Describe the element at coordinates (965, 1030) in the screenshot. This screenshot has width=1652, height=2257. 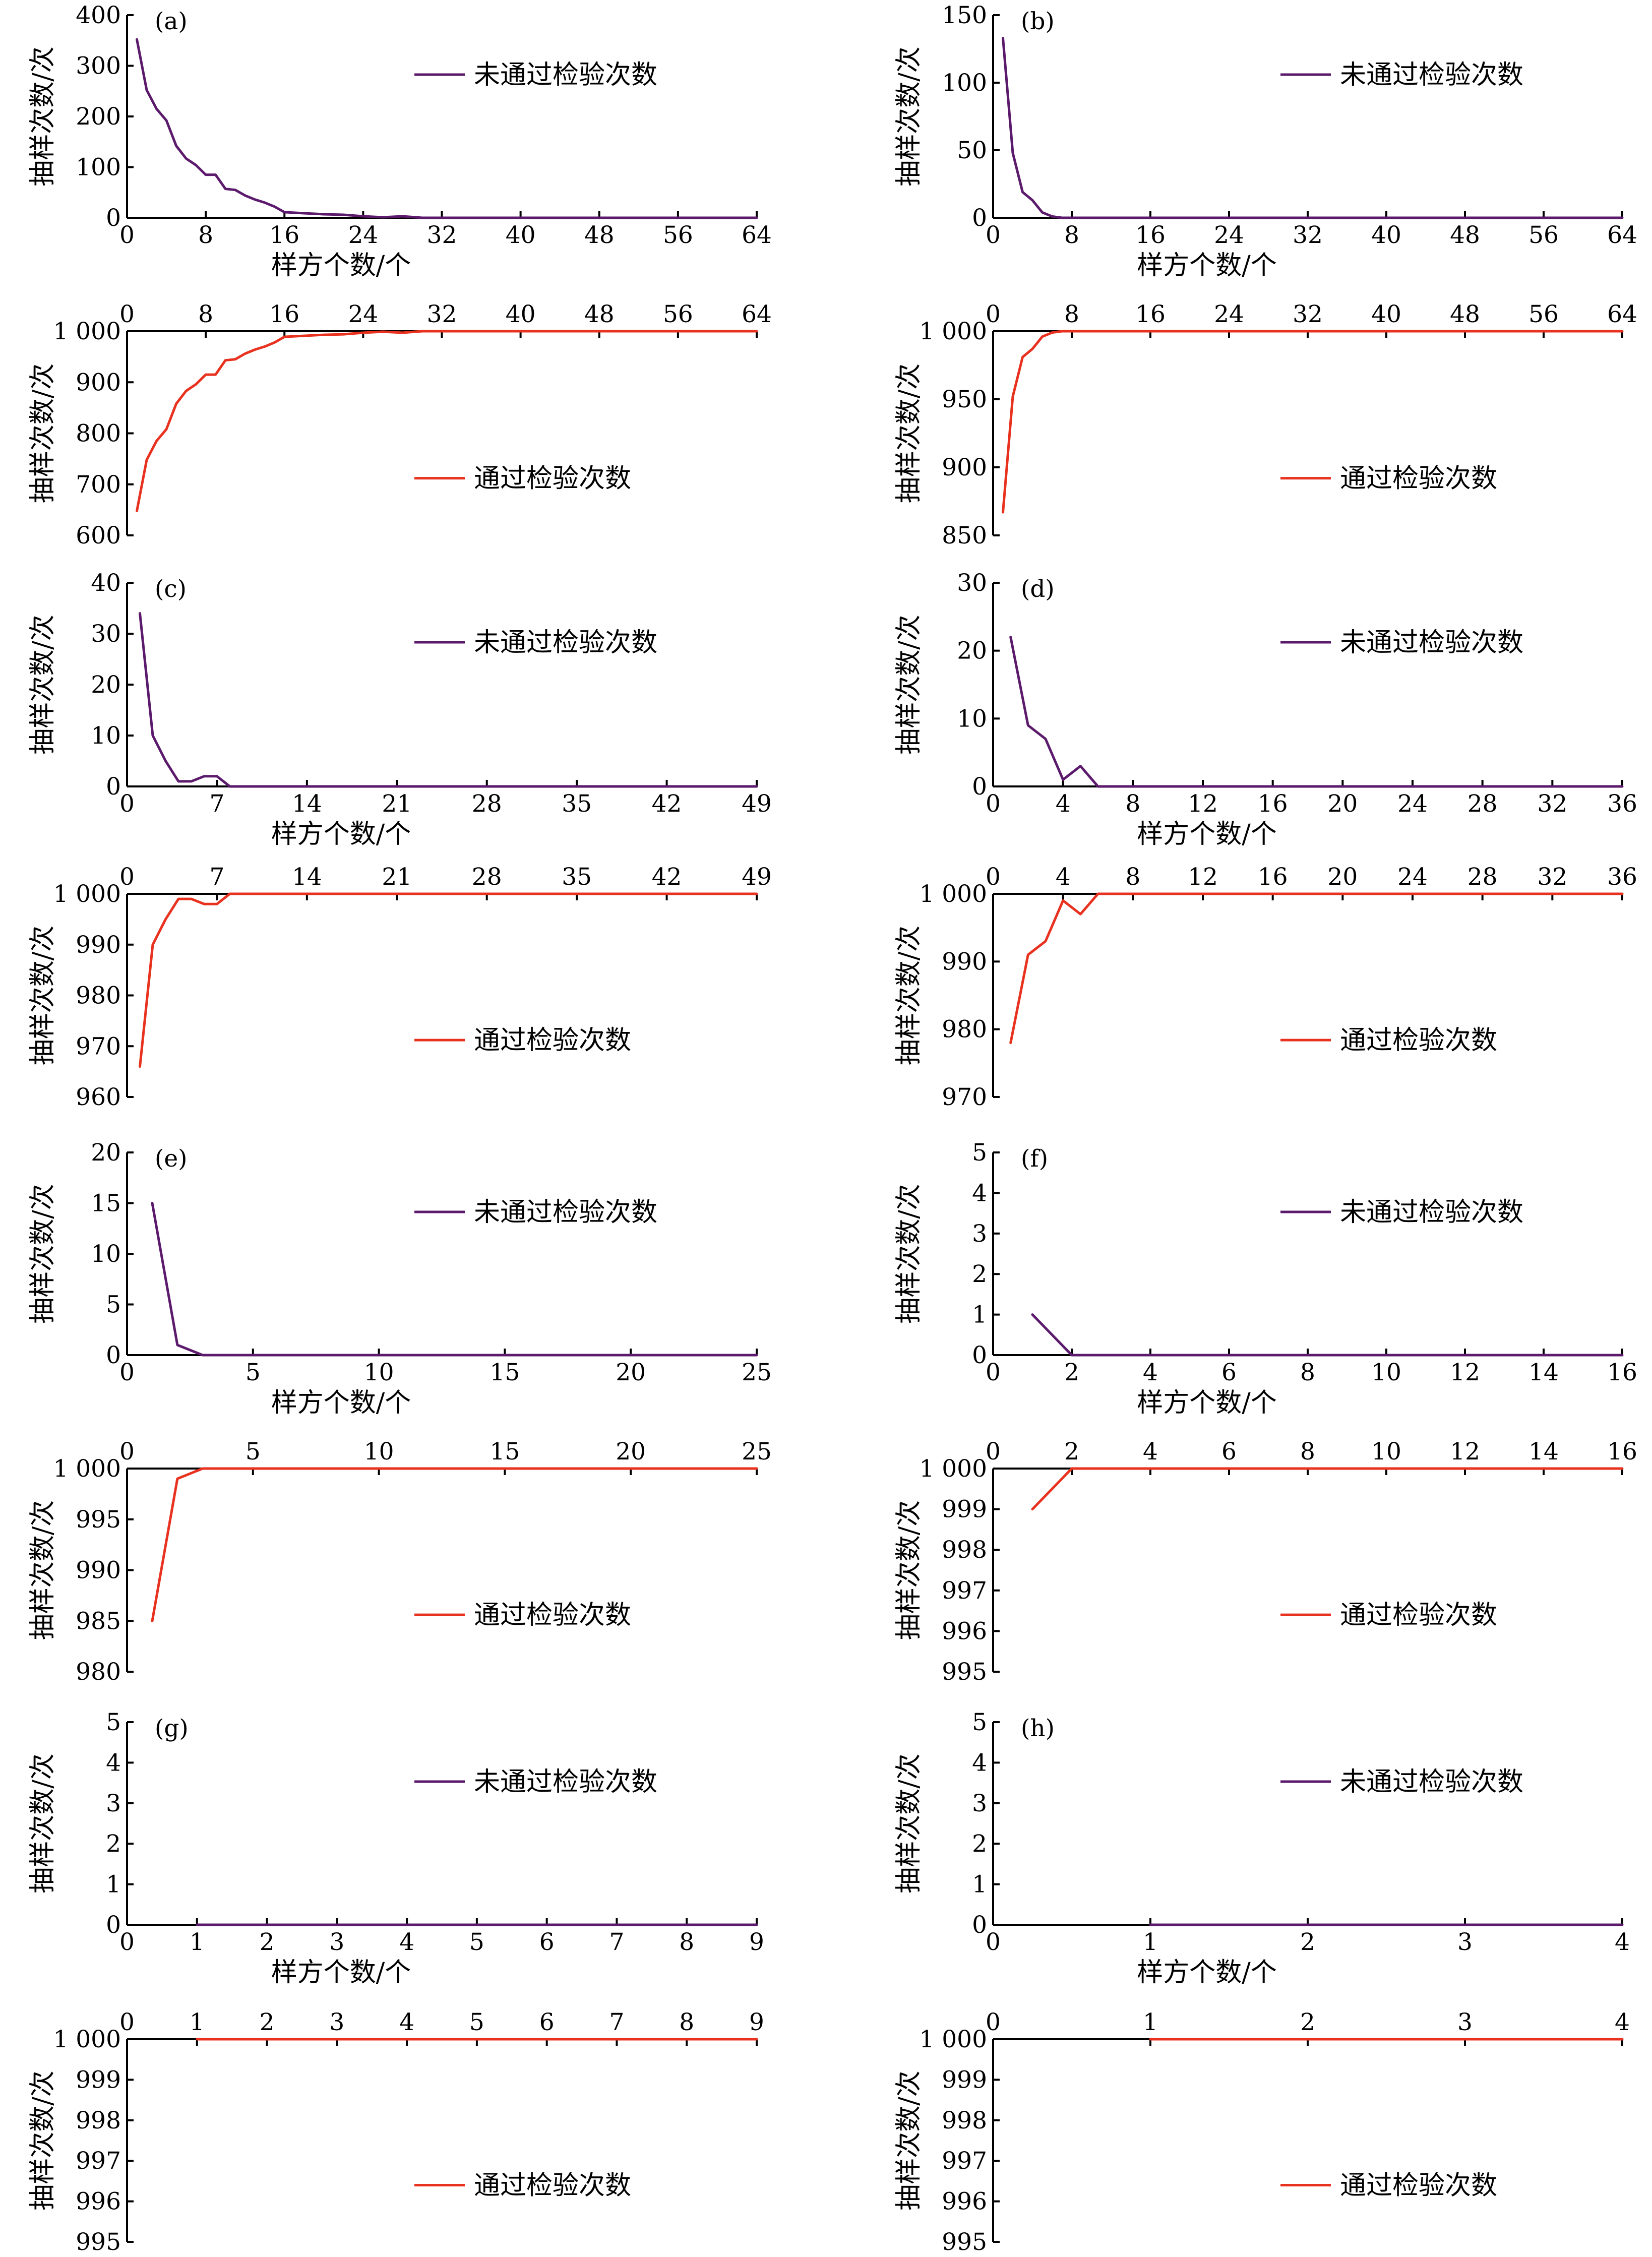
I see `y-tick-label: 980` at that location.